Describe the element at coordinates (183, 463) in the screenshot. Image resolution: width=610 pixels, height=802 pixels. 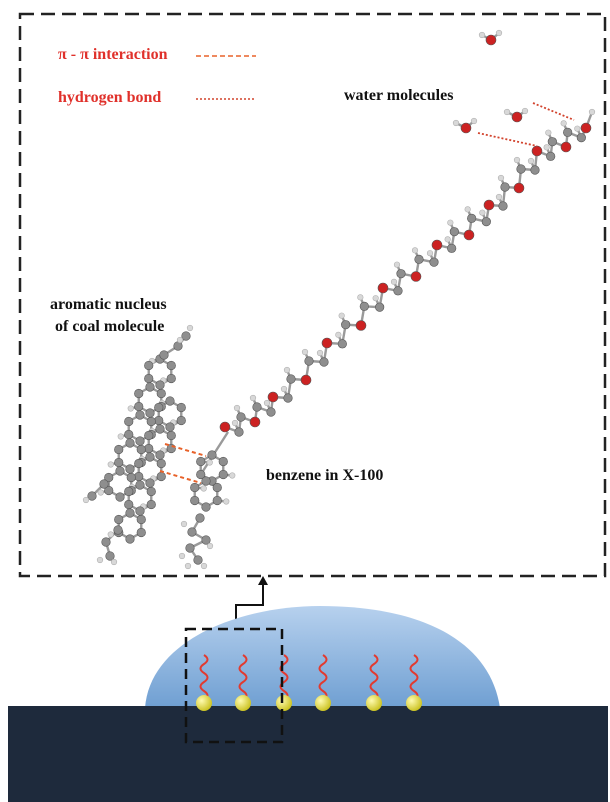
I see `pi-pi-interaction-lines` at that location.